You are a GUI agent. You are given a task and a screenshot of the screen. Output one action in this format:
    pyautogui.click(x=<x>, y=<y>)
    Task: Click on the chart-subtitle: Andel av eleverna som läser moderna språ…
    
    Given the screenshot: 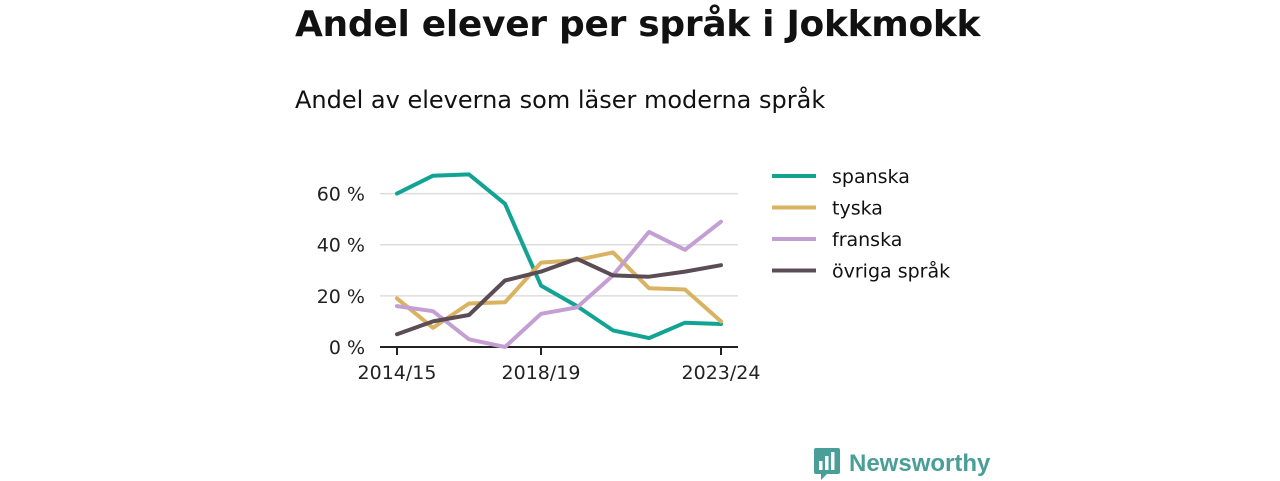 What is the action you would take?
    pyautogui.click(x=560, y=100)
    